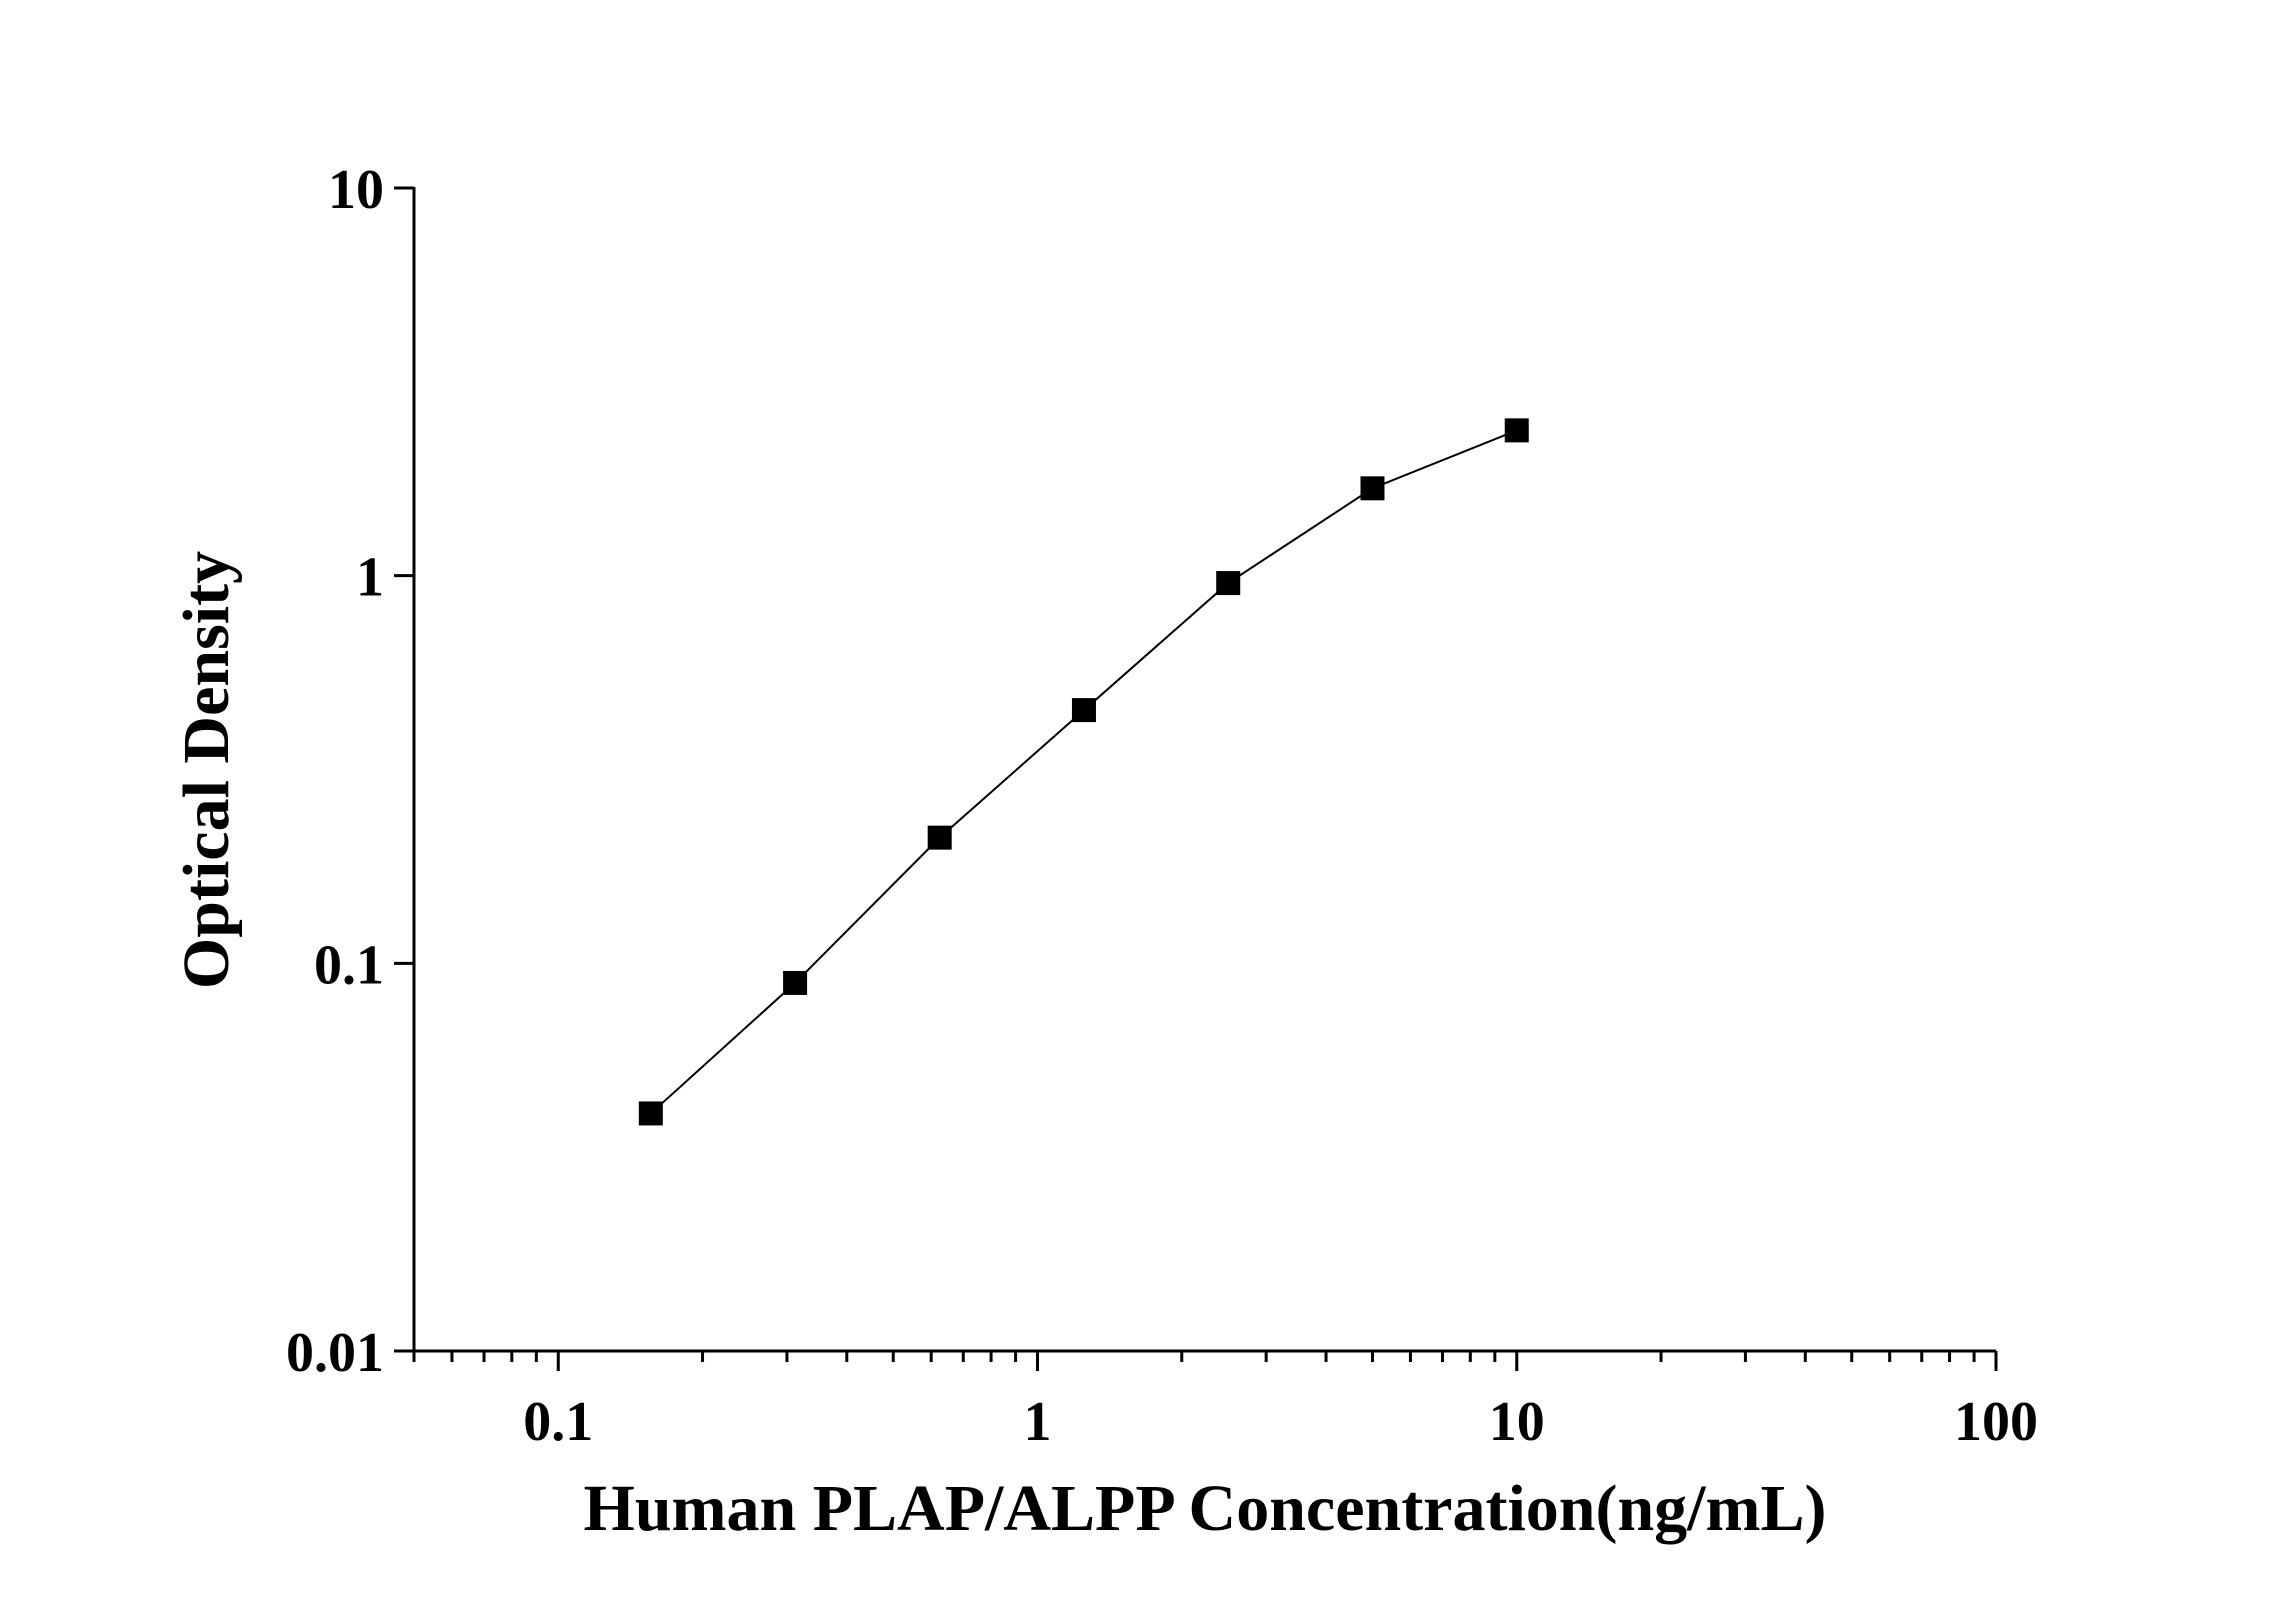 This screenshot has width=2296, height=1604. I want to click on x-tick-label: 100, so click(1996, 1422).